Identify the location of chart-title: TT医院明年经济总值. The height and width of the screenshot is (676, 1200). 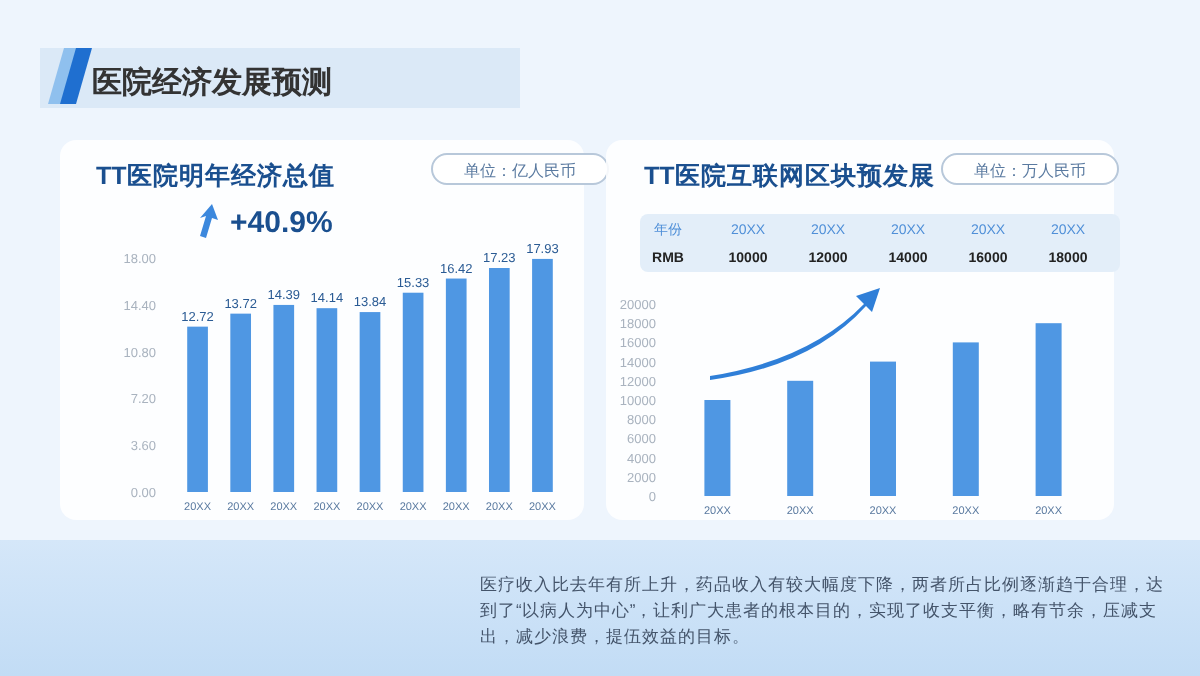
(215, 175).